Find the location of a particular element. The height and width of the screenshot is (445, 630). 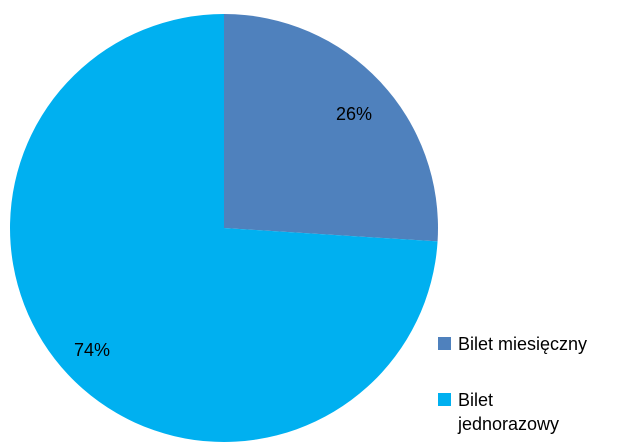

legend-entry-2: Bilet jednorazowy is located at coordinates (498, 412).